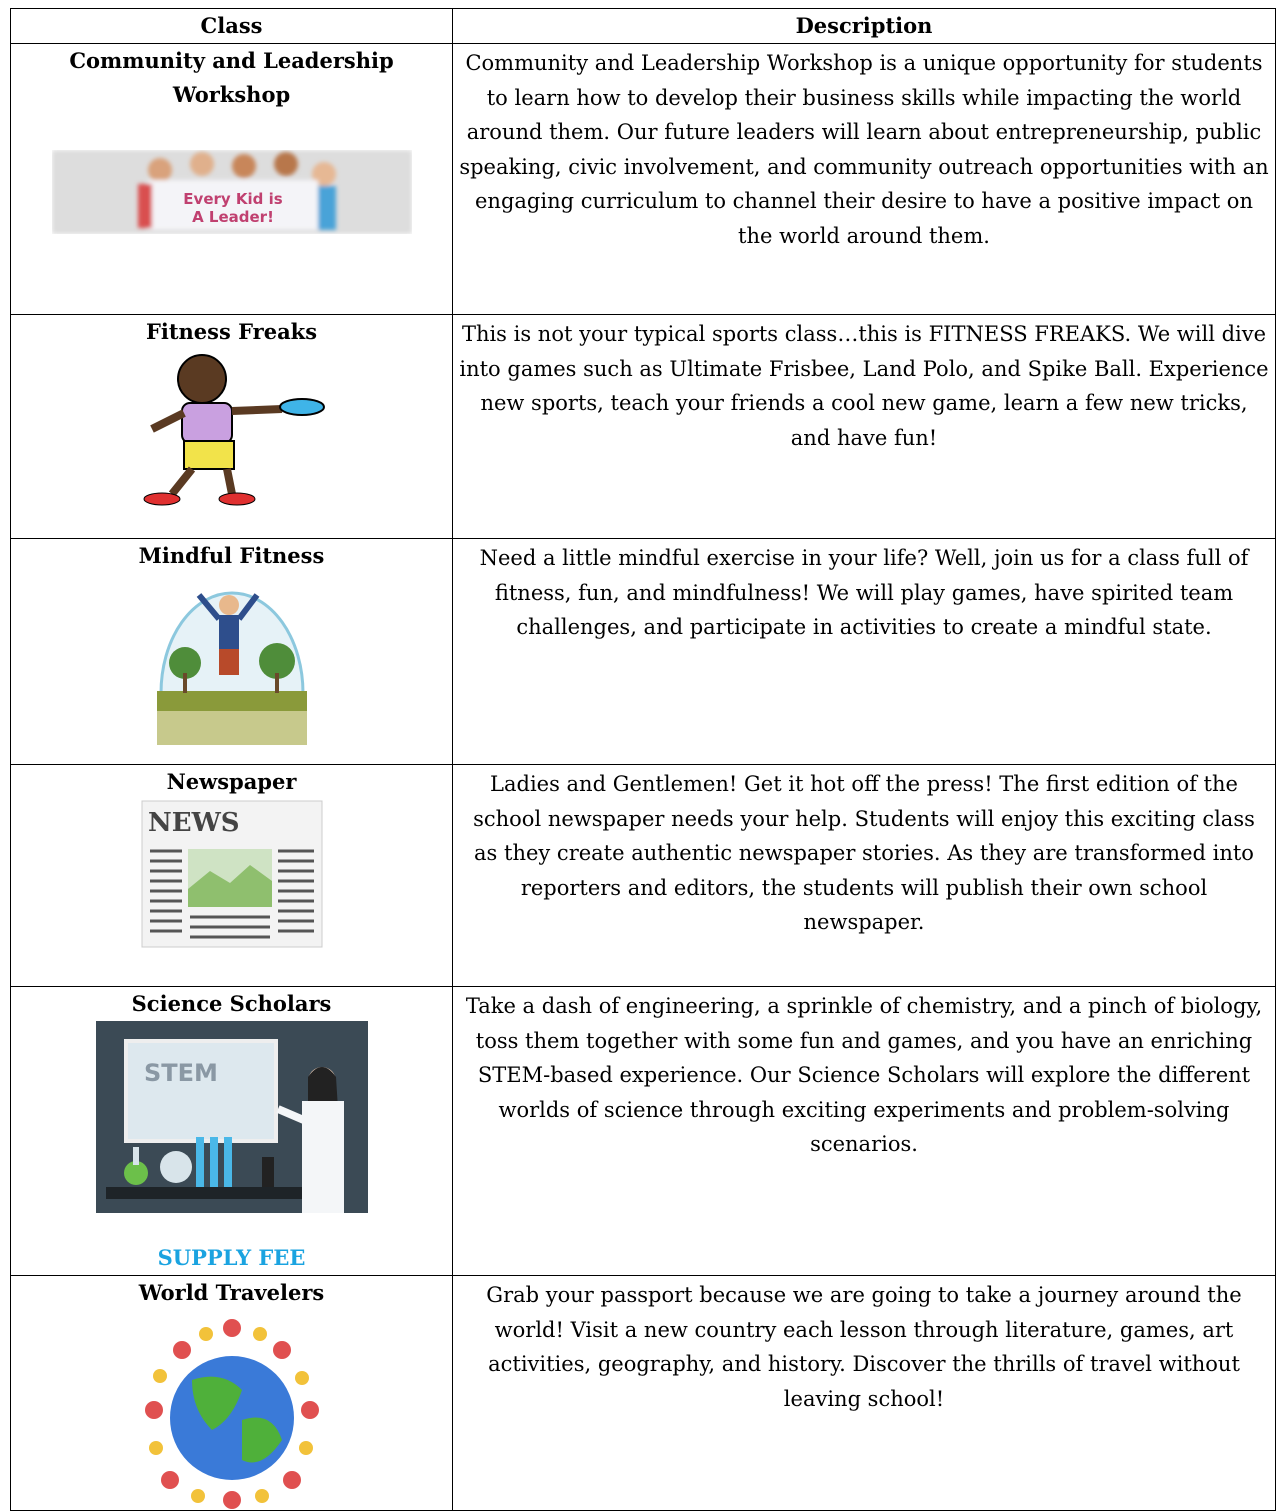  I want to click on illustration: STEM, so click(231, 1117).